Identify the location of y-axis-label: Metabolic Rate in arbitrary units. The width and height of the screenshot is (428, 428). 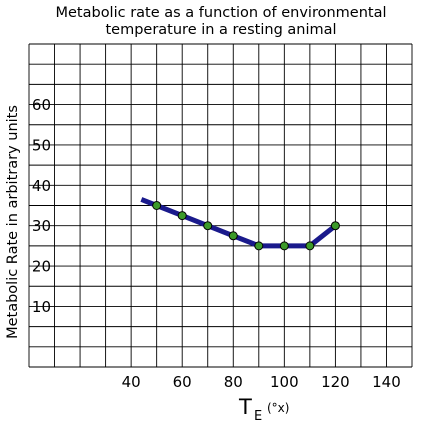
(13, 222).